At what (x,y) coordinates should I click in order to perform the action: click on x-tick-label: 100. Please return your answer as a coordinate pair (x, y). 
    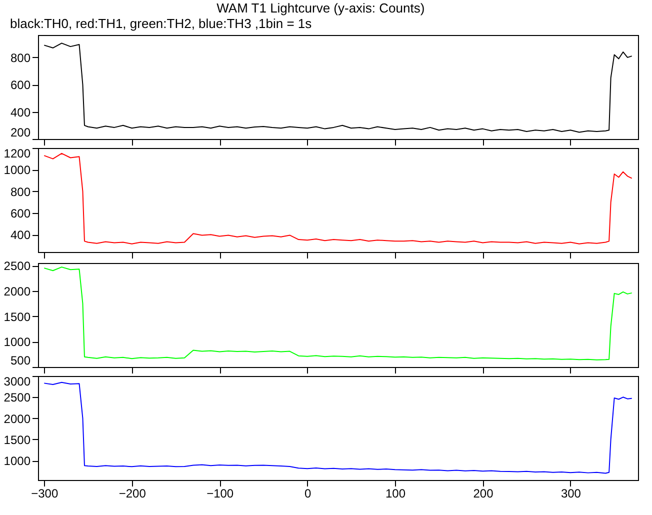
    Looking at the image, I should click on (396, 493).